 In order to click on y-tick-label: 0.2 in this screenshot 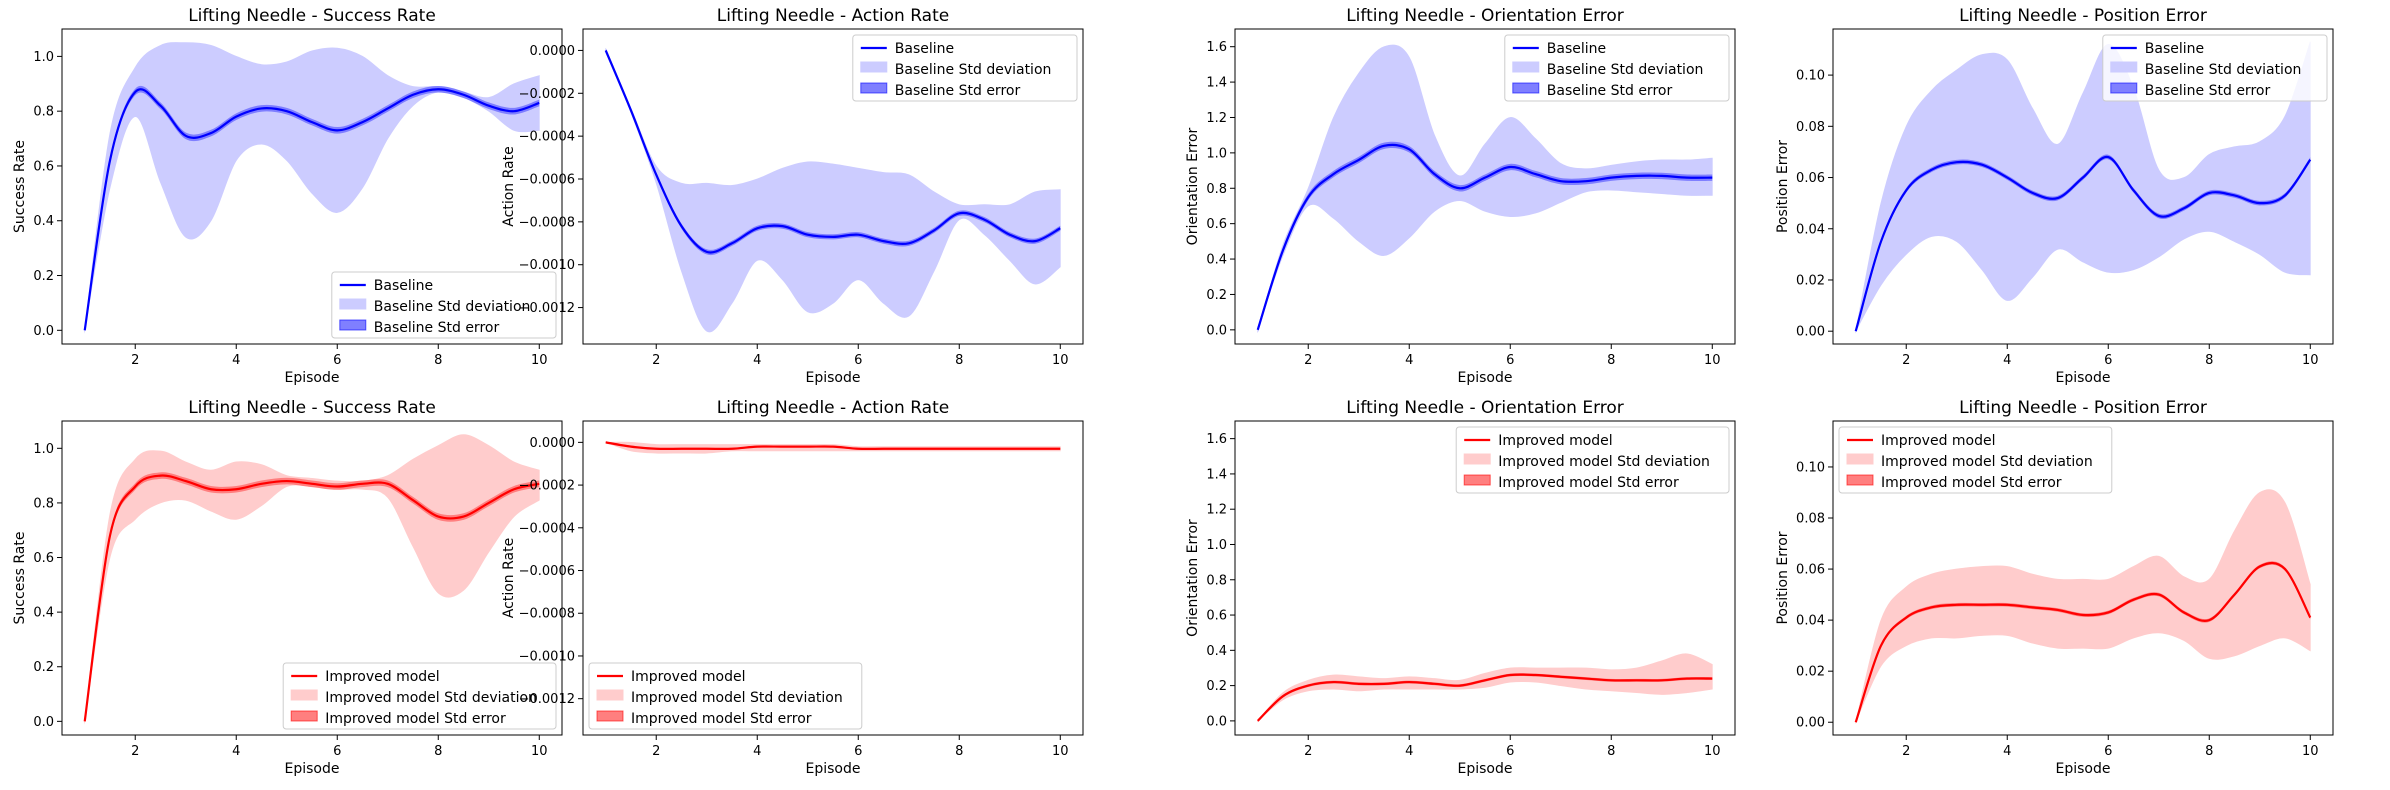, I will do `click(43, 667)`.